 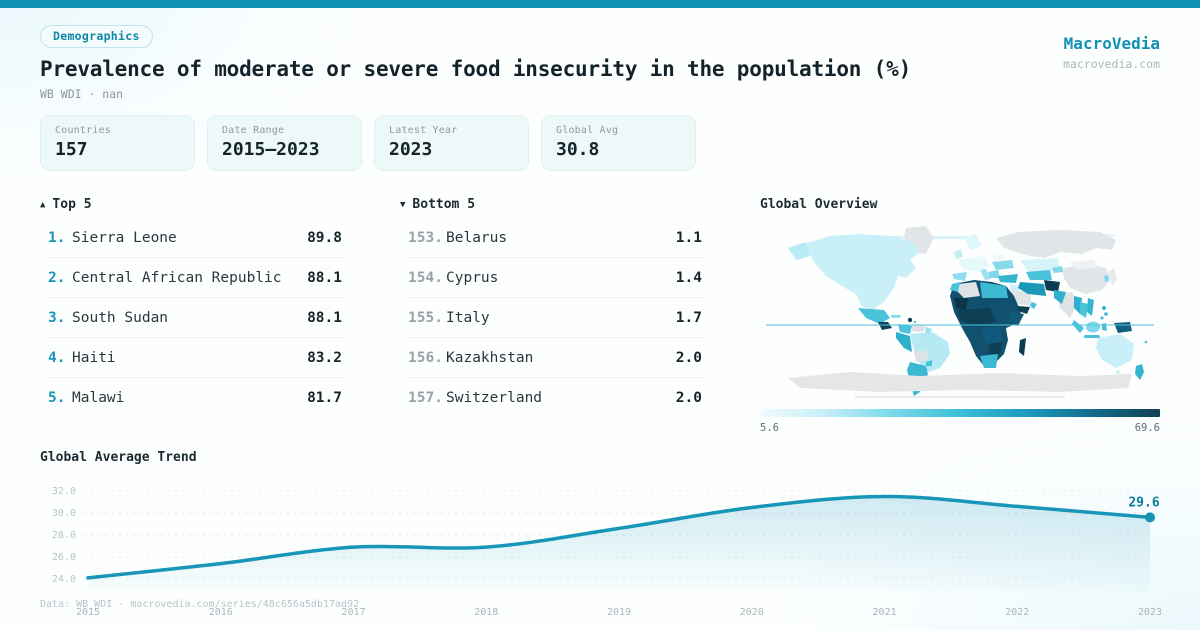 What do you see at coordinates (468, 317) in the screenshot?
I see `country-name: Italy` at bounding box center [468, 317].